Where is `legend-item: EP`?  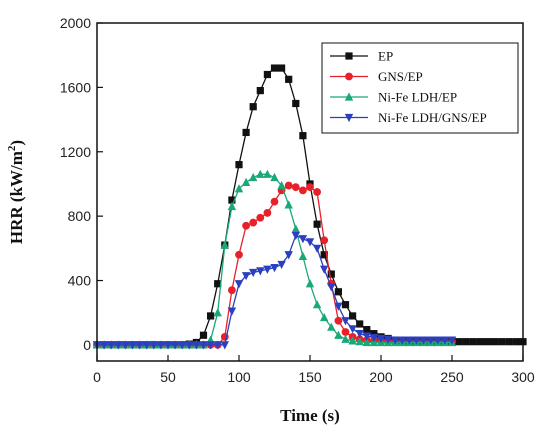
legend-item: EP is located at coordinates (361, 56).